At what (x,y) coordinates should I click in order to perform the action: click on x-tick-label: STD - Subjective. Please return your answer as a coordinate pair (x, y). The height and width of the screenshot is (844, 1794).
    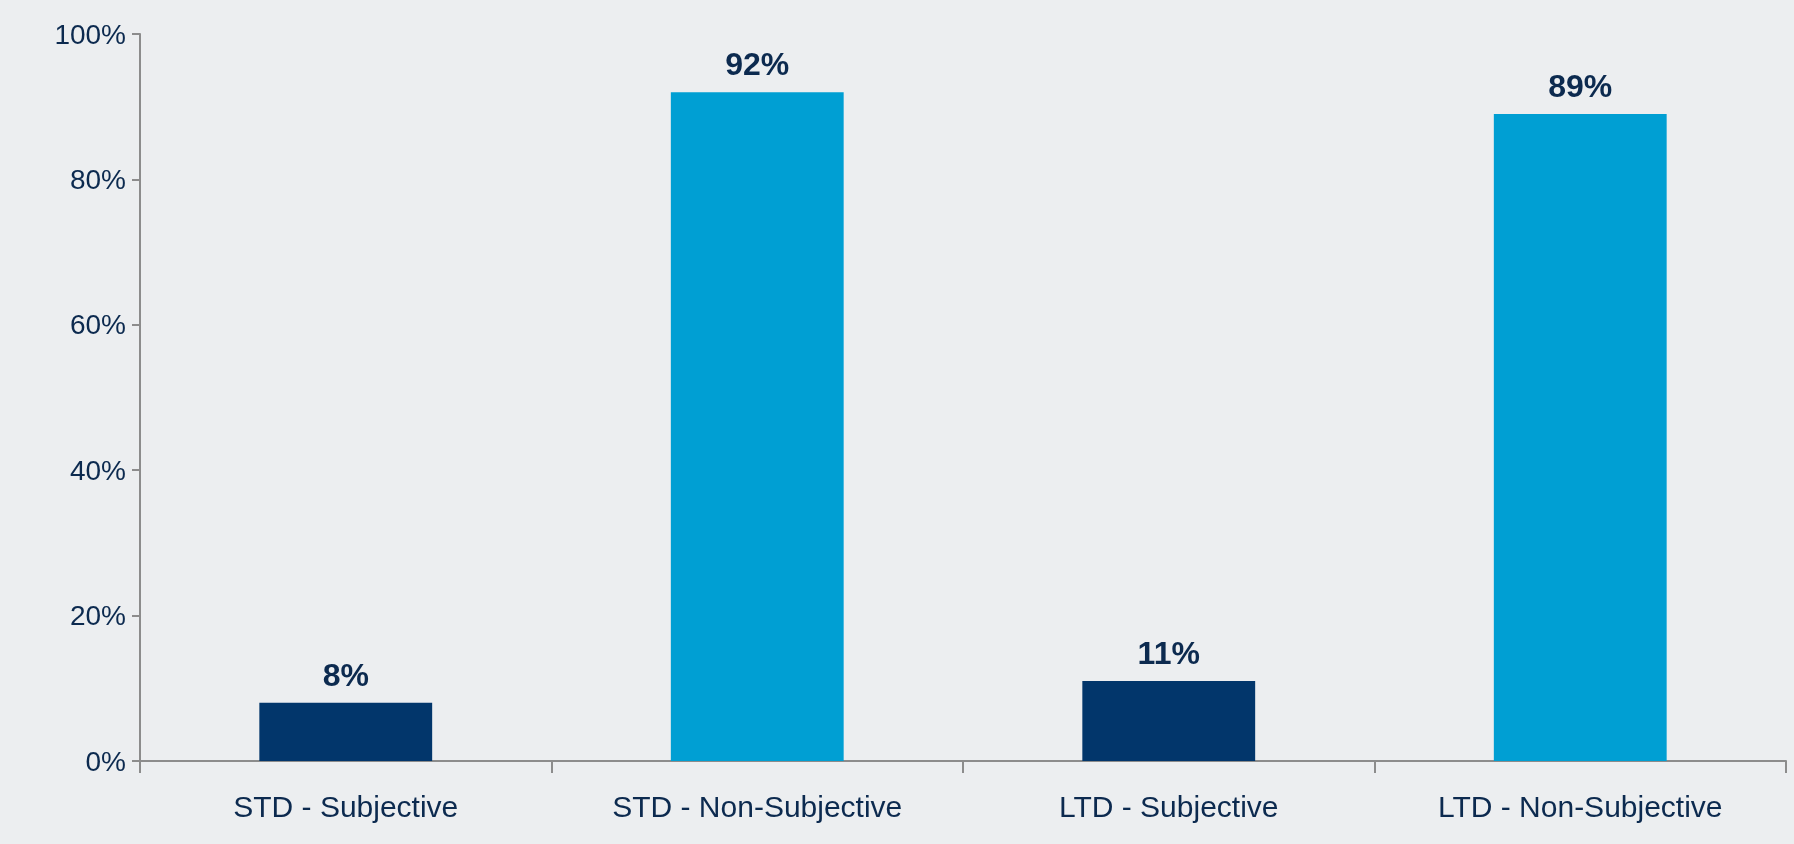
    Looking at the image, I should click on (346, 806).